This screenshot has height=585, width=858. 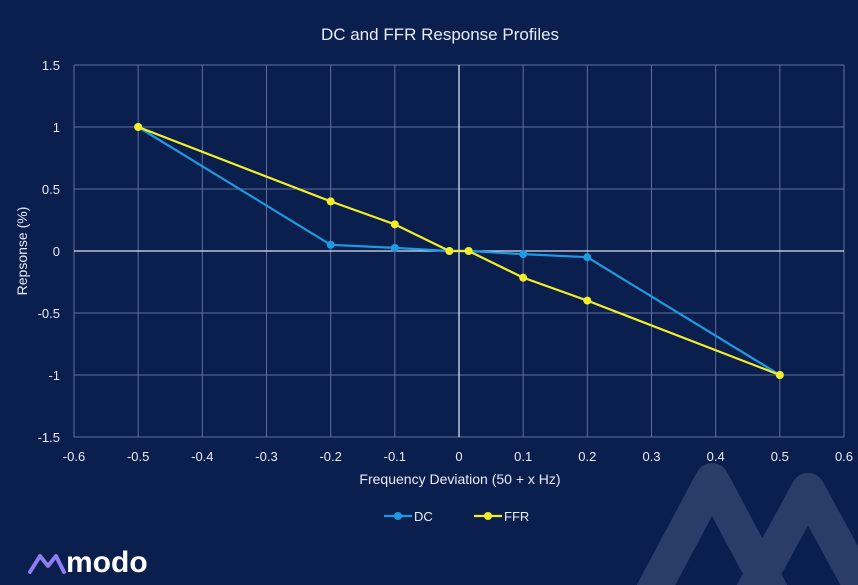 What do you see at coordinates (51, 65) in the screenshot?
I see `y-tick-label: 1.5` at bounding box center [51, 65].